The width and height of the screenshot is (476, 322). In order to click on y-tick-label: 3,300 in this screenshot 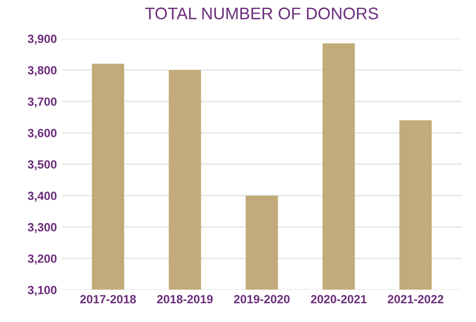, I will do `click(42, 228)`.